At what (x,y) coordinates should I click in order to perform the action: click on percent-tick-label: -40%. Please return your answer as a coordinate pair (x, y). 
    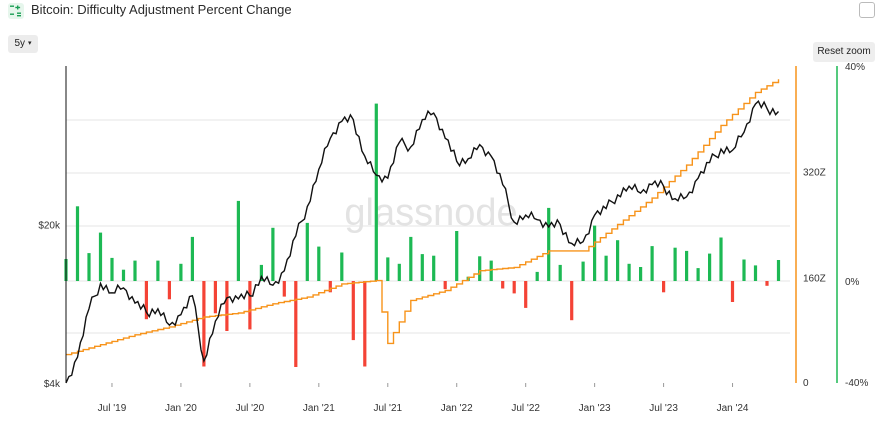
    Looking at the image, I should click on (856, 383).